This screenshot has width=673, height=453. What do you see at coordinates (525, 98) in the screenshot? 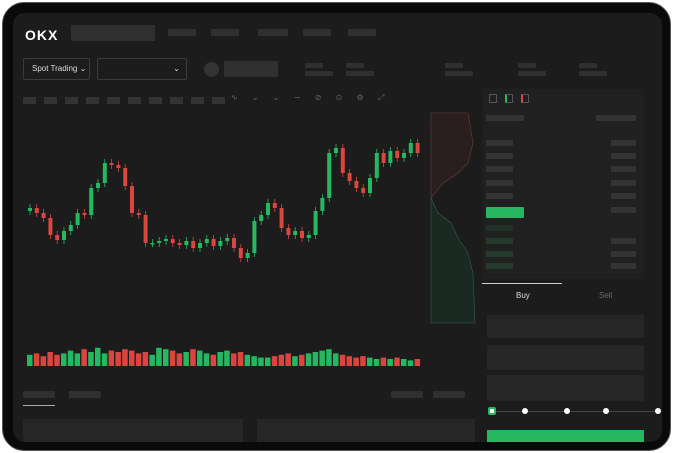
I see `order-book-sell-icon` at bounding box center [525, 98].